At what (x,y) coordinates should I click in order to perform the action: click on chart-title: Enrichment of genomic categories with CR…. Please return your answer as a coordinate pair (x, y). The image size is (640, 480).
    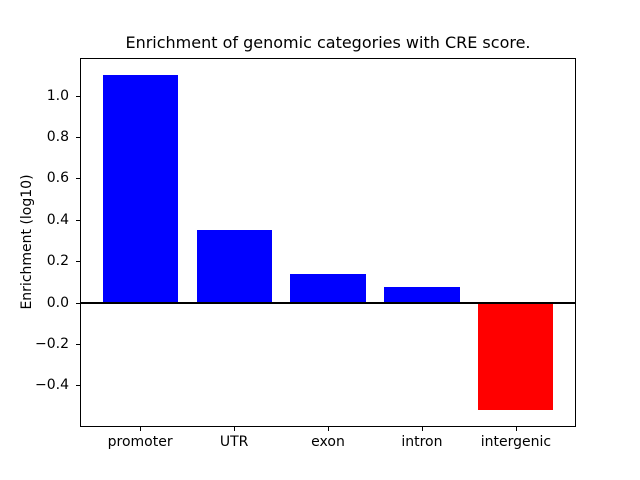
    Looking at the image, I should click on (328, 42).